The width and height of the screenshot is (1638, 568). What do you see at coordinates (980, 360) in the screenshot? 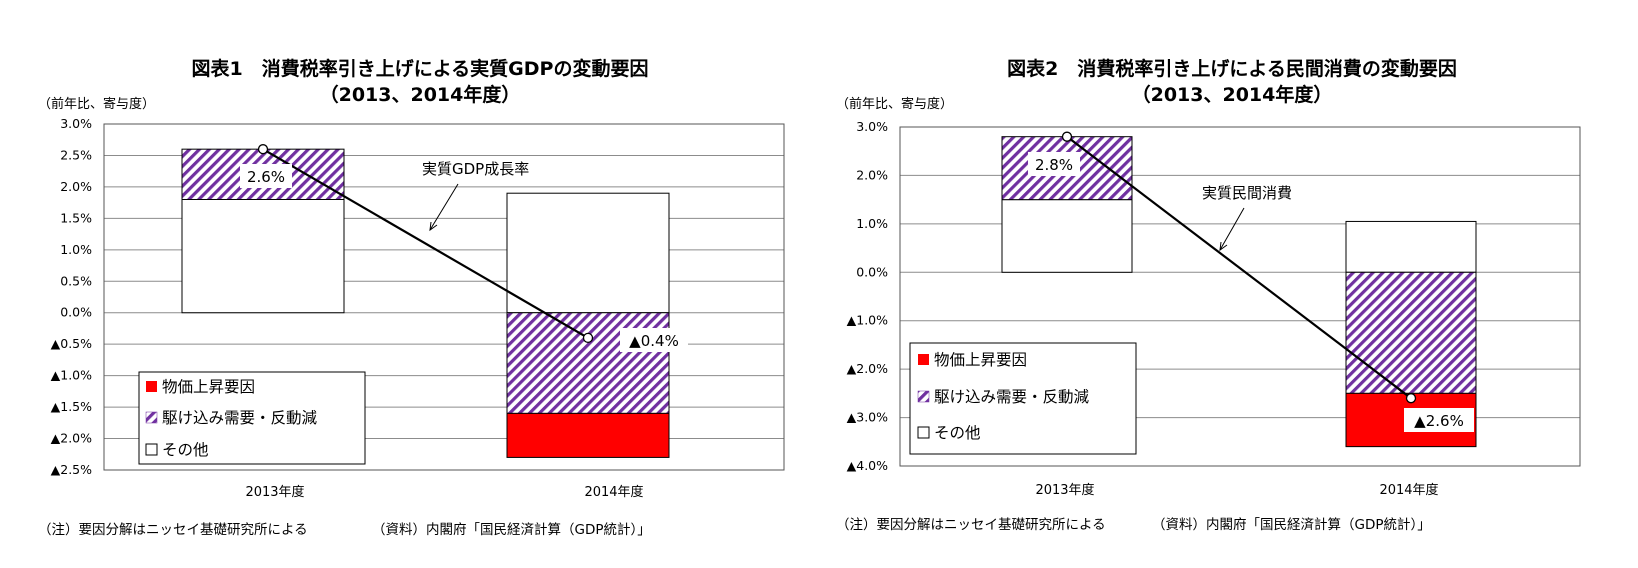
I see `chart-2-legend-label: 物価上昇要因` at bounding box center [980, 360].